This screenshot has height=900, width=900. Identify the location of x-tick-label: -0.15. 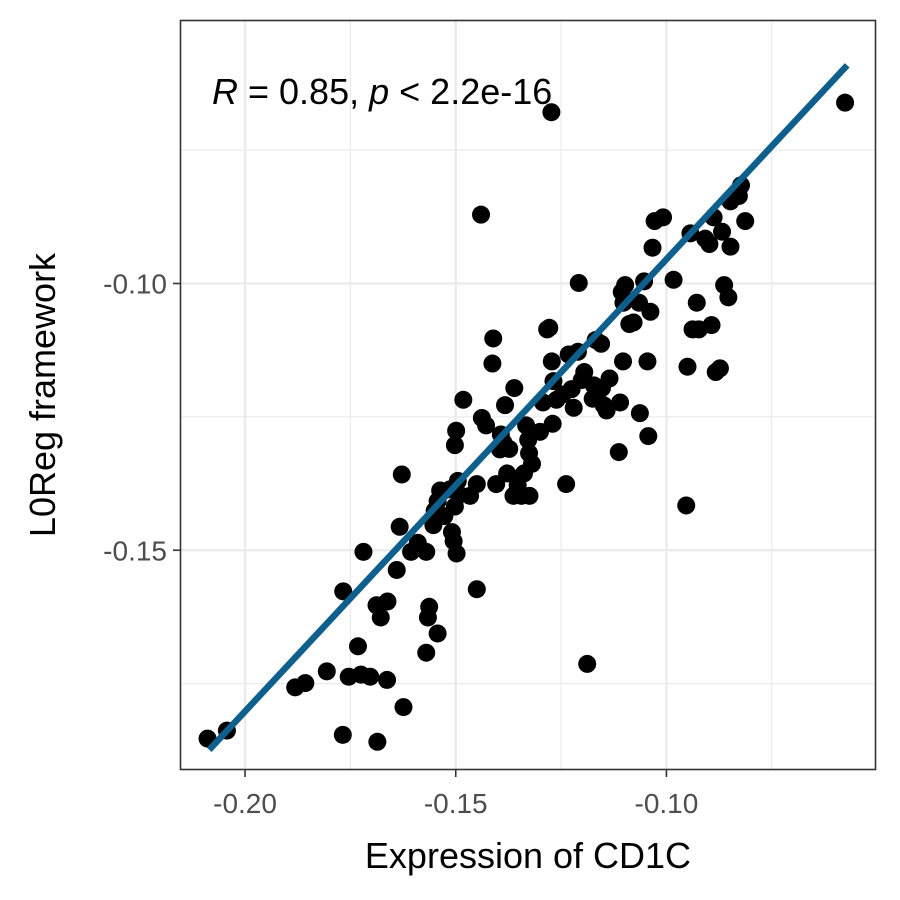
(456, 803).